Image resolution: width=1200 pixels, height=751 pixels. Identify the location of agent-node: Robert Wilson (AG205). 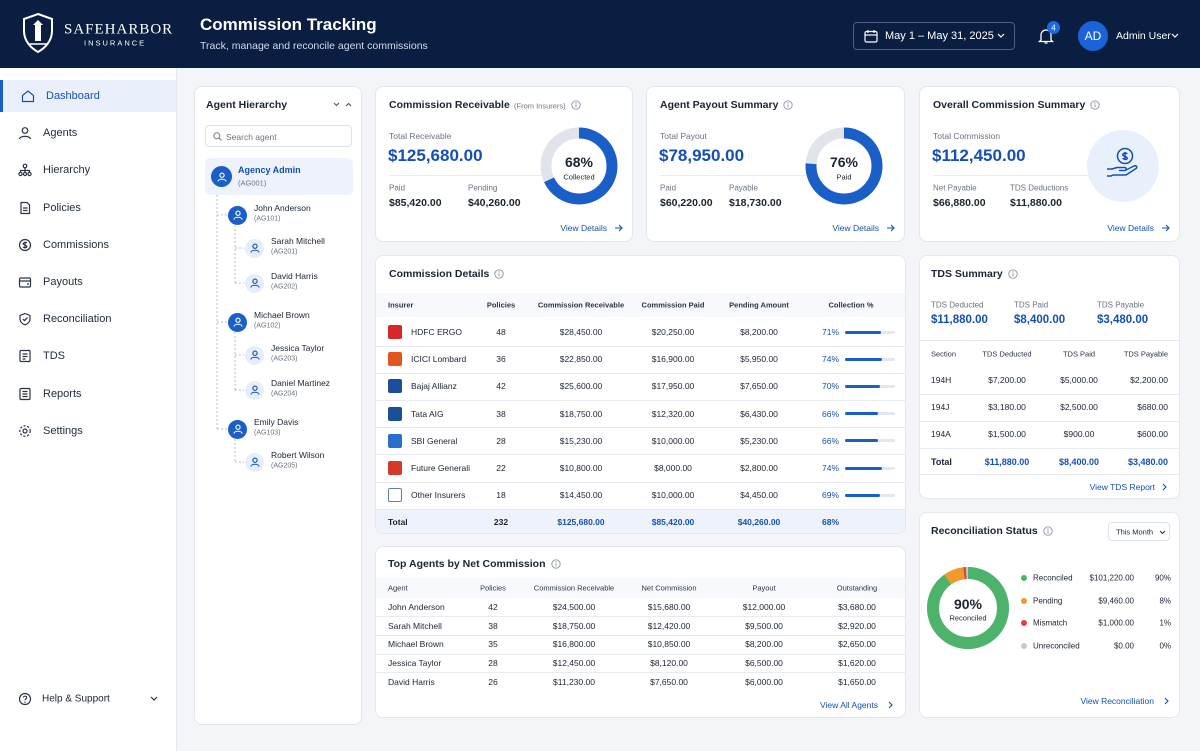
(279, 458).